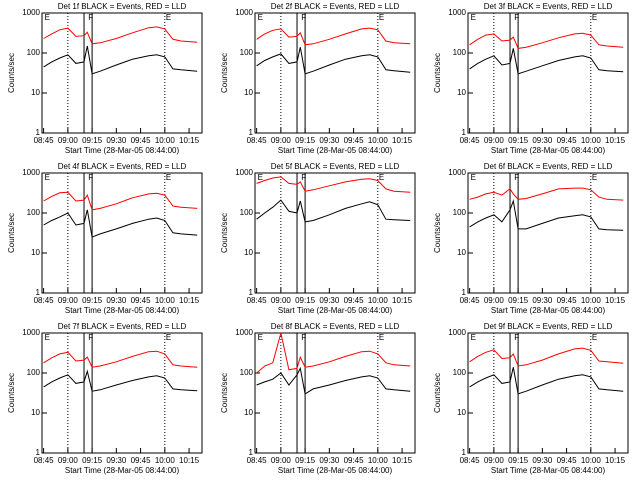  Describe the element at coordinates (335, 166) in the screenshot. I see `chart-title: Det 5f BLACK = Events, RED = LLD` at that location.